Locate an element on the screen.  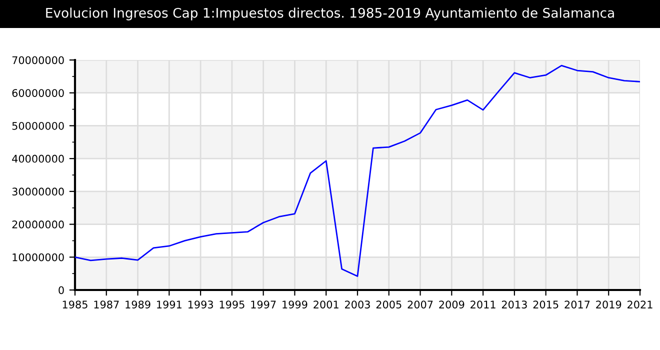
x-tick-label: 1985 is located at coordinates (75, 304).